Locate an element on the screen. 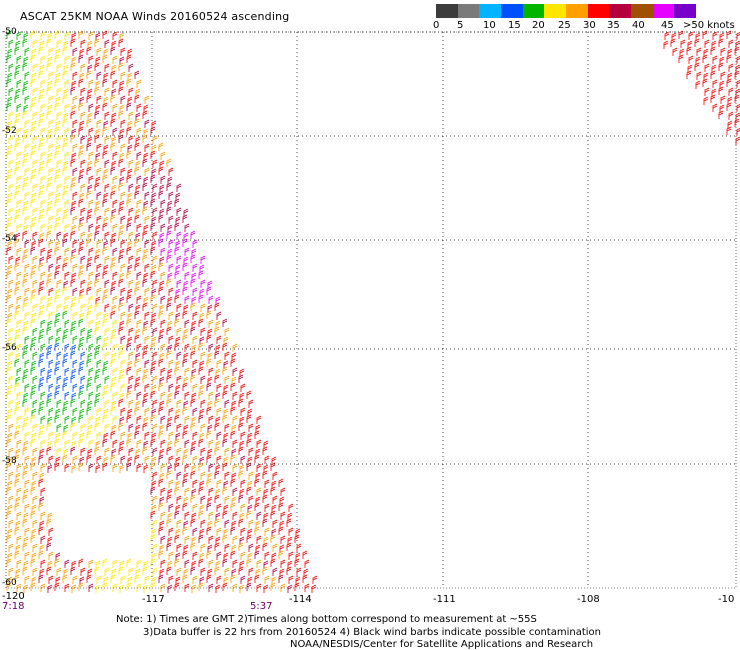  time-label: 7:18 is located at coordinates (13, 606).